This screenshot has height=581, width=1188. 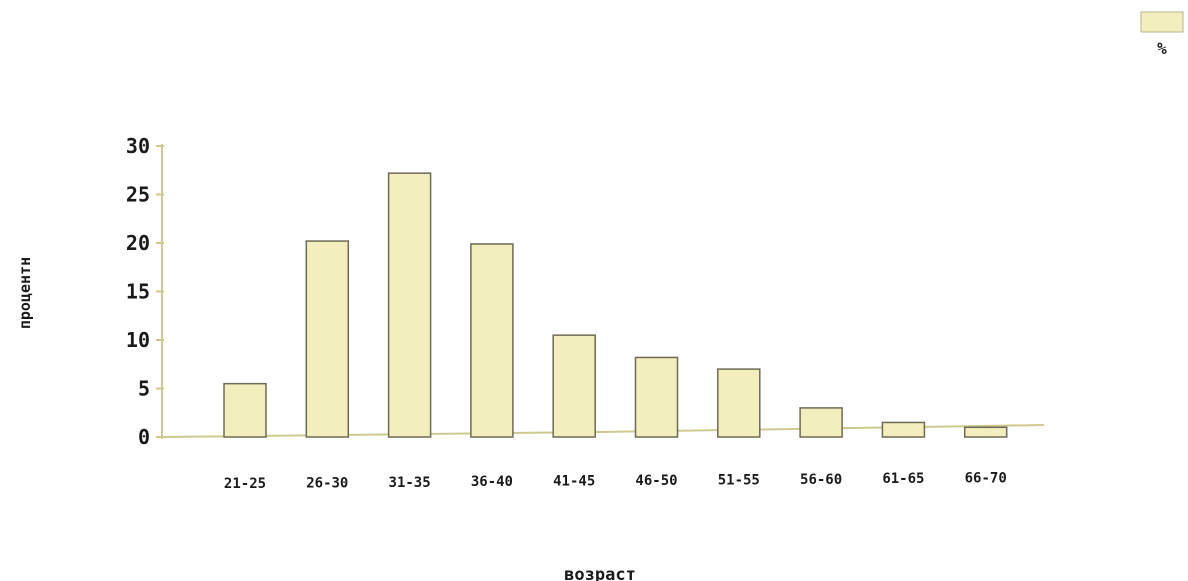 What do you see at coordinates (600, 573) in the screenshot?
I see `x-axis-label: возраст` at bounding box center [600, 573].